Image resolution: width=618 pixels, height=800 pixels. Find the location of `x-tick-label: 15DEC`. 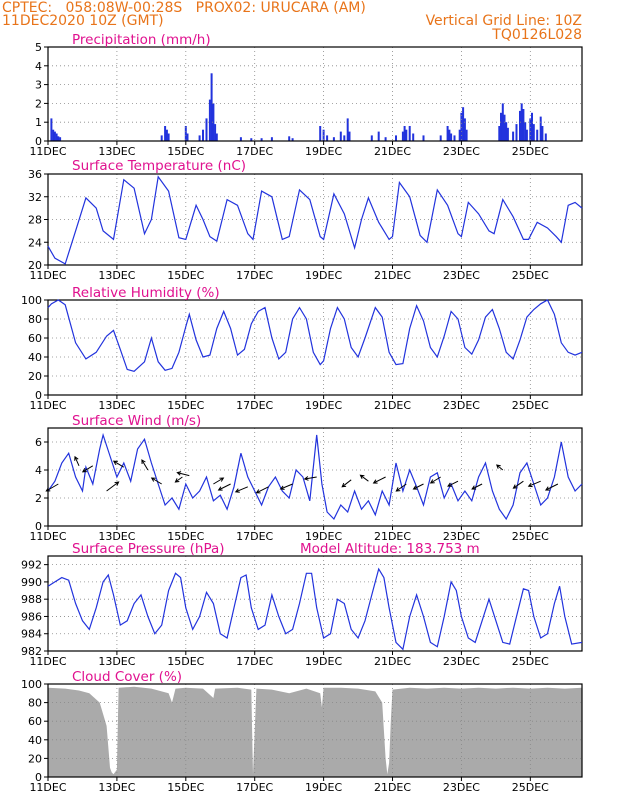

x-tick-label: 15DEC is located at coordinates (185, 536).